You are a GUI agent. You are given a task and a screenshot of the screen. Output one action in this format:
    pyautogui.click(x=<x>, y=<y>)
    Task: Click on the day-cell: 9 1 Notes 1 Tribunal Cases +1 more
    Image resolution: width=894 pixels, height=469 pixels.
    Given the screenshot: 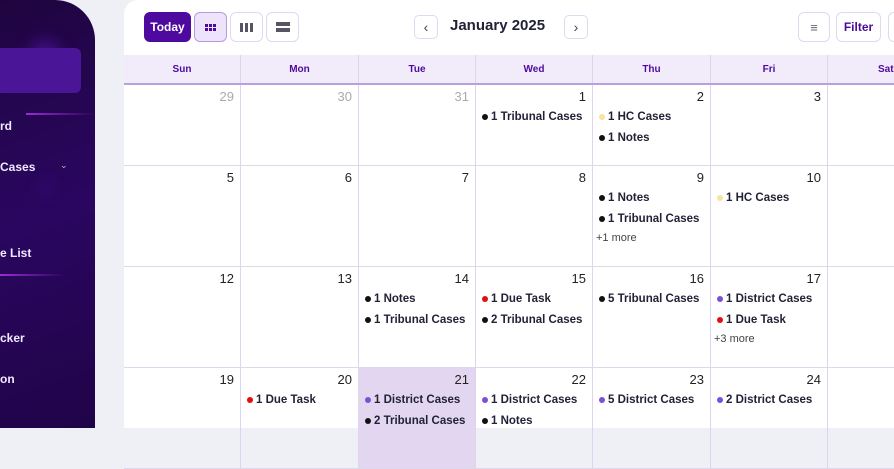 What is the action you would take?
    pyautogui.click(x=652, y=216)
    